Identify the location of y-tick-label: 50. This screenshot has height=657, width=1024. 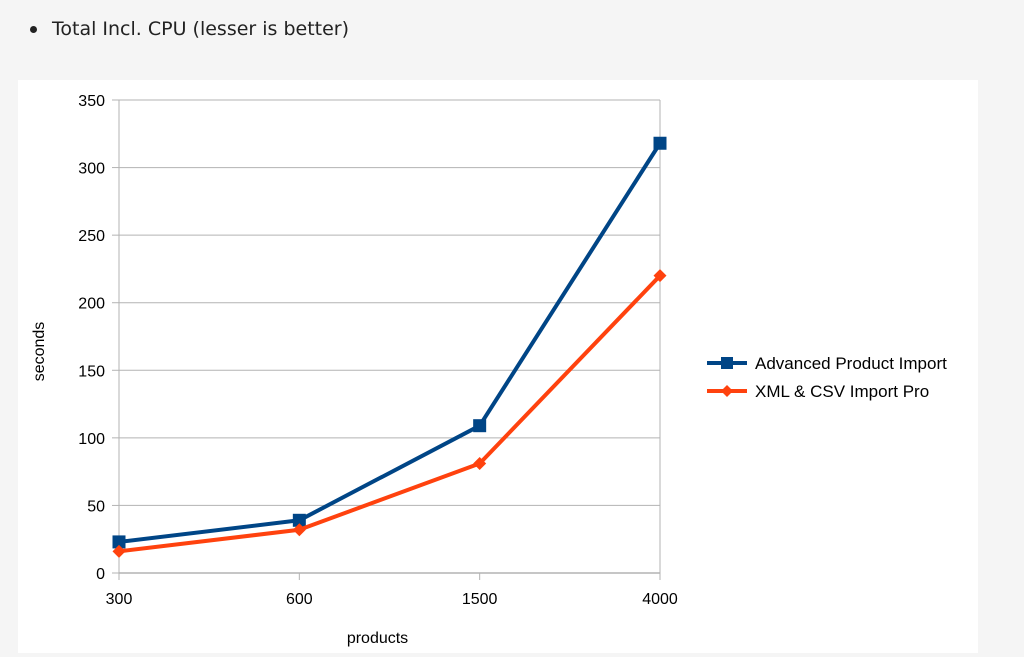
(96, 506).